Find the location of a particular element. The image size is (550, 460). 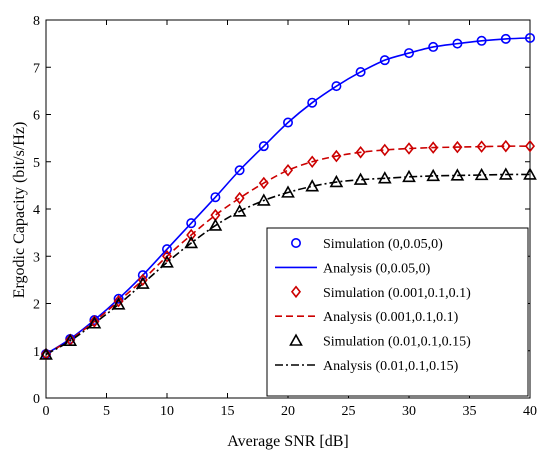

y-tick-label: 1 is located at coordinates (36, 352).